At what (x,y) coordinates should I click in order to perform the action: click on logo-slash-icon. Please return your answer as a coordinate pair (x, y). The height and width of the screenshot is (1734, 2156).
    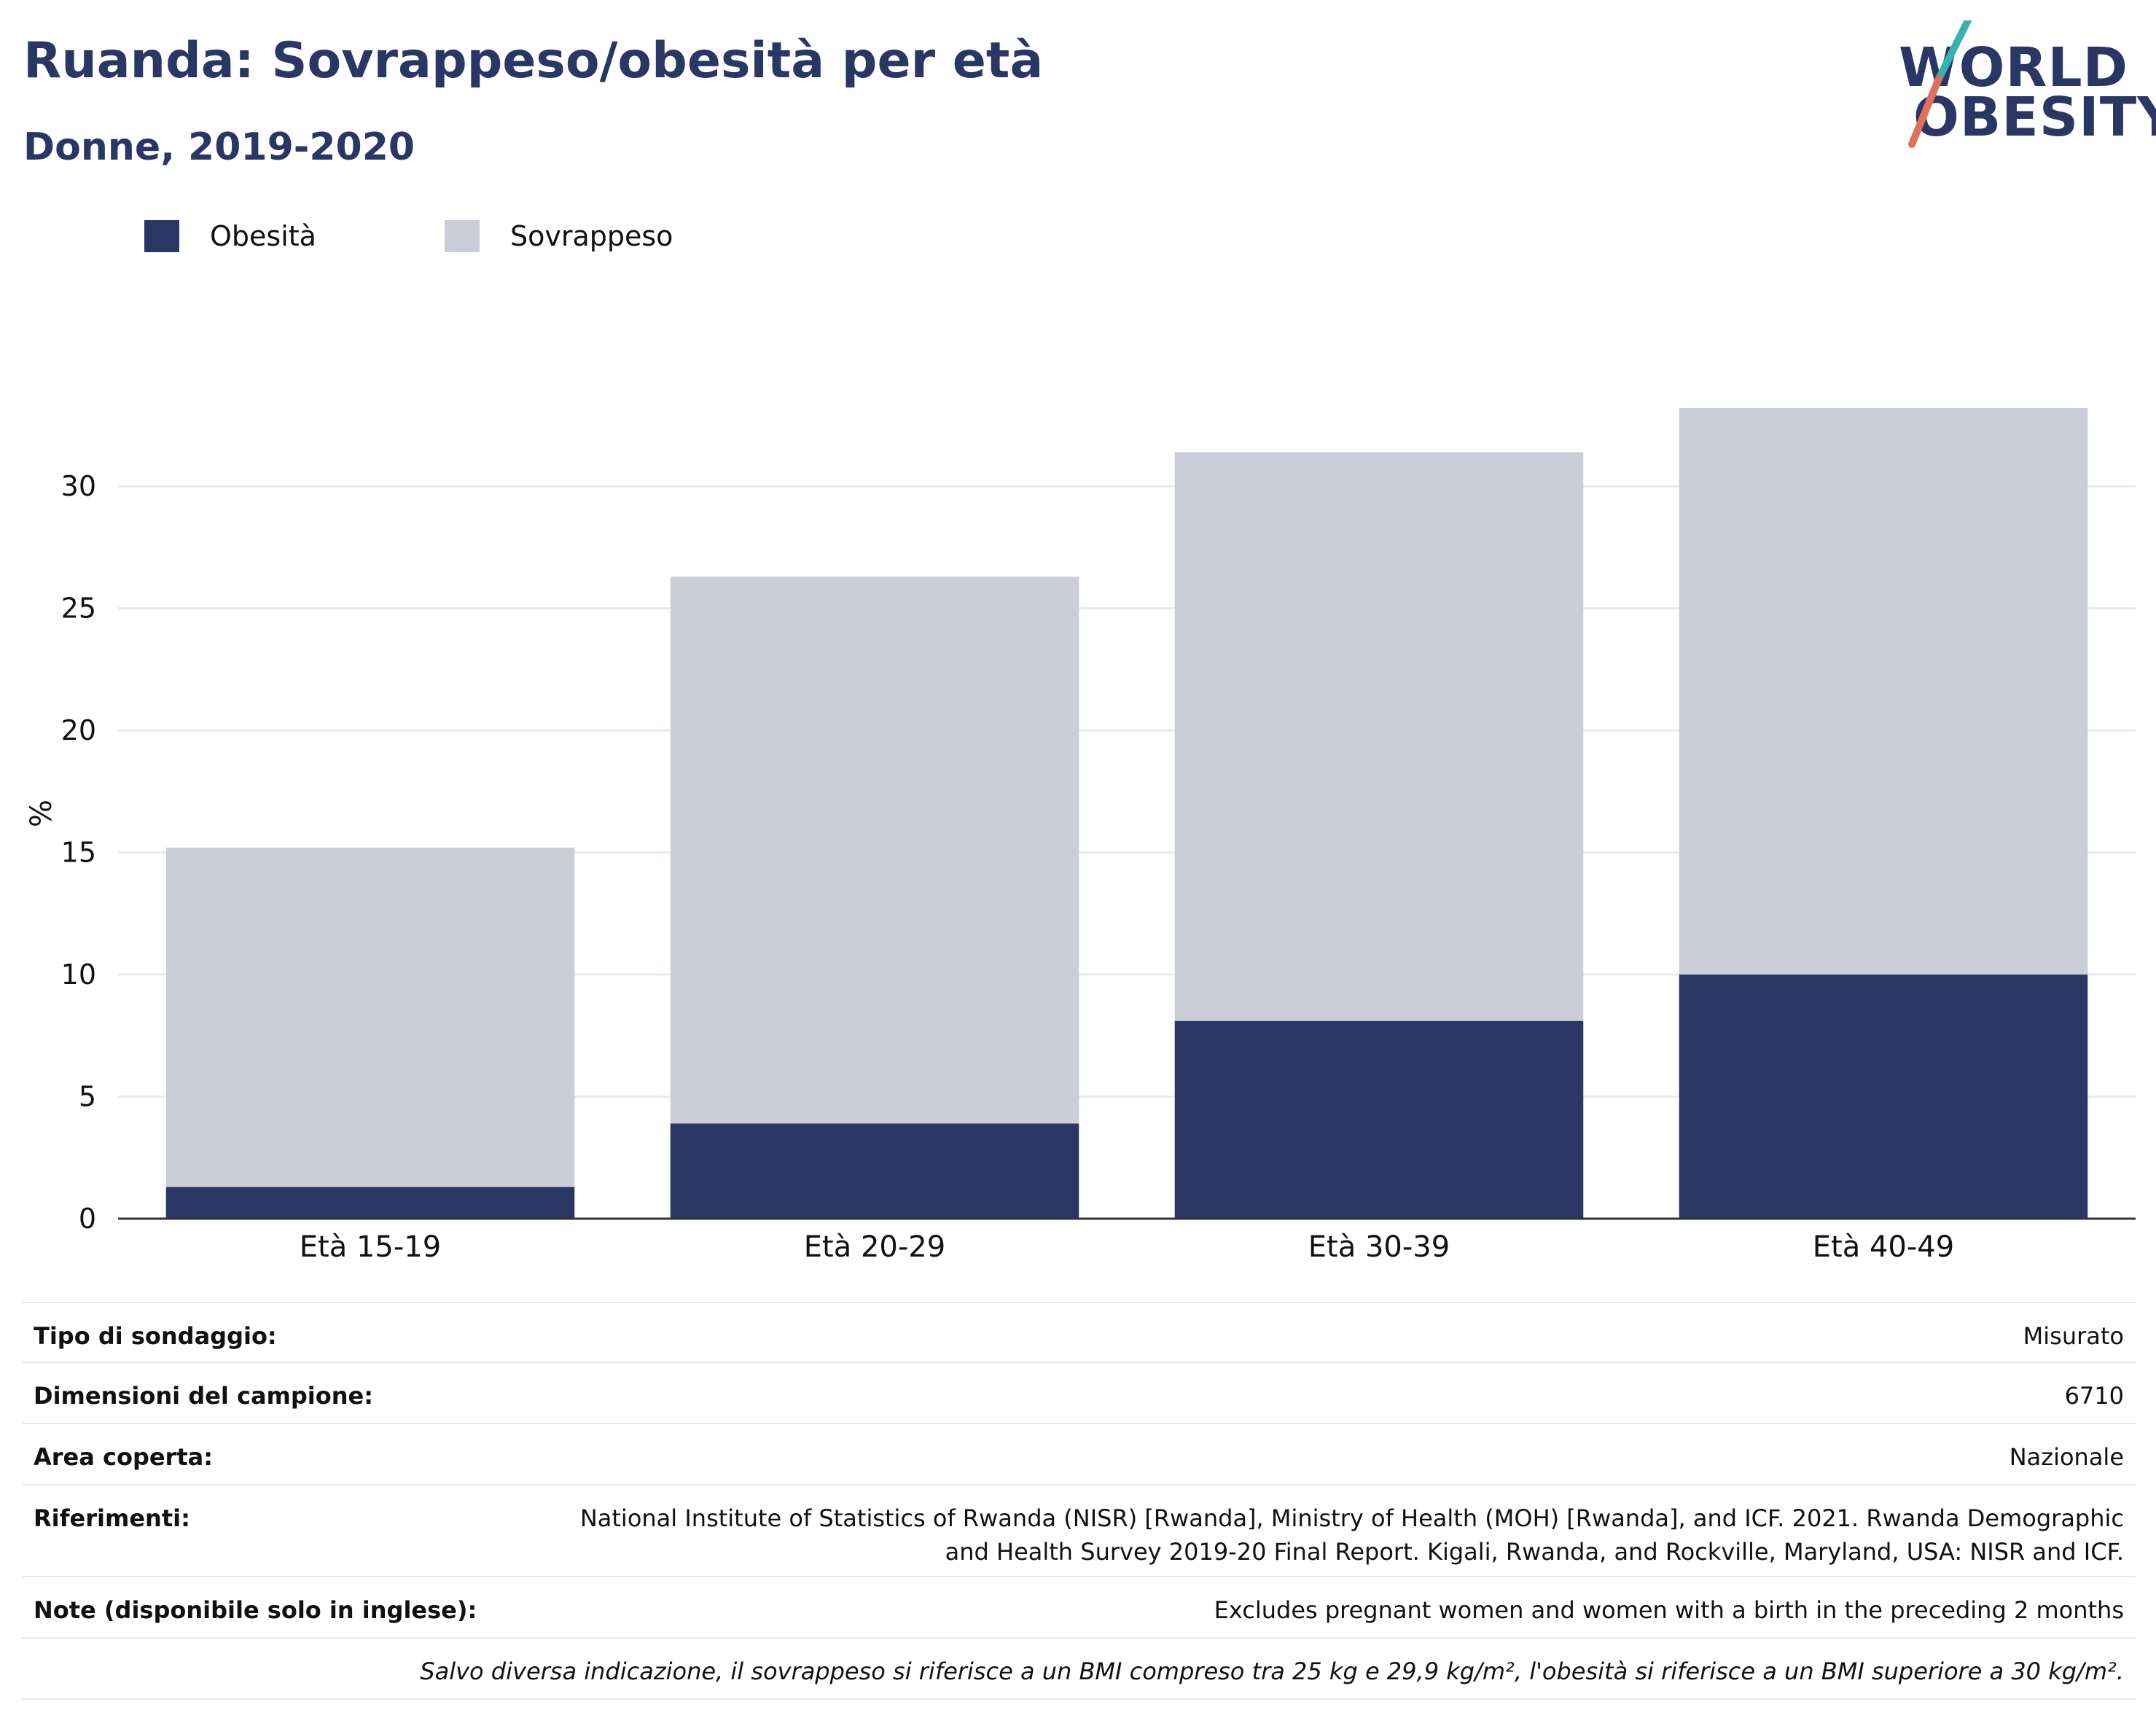
    Looking at the image, I should click on (1940, 84).